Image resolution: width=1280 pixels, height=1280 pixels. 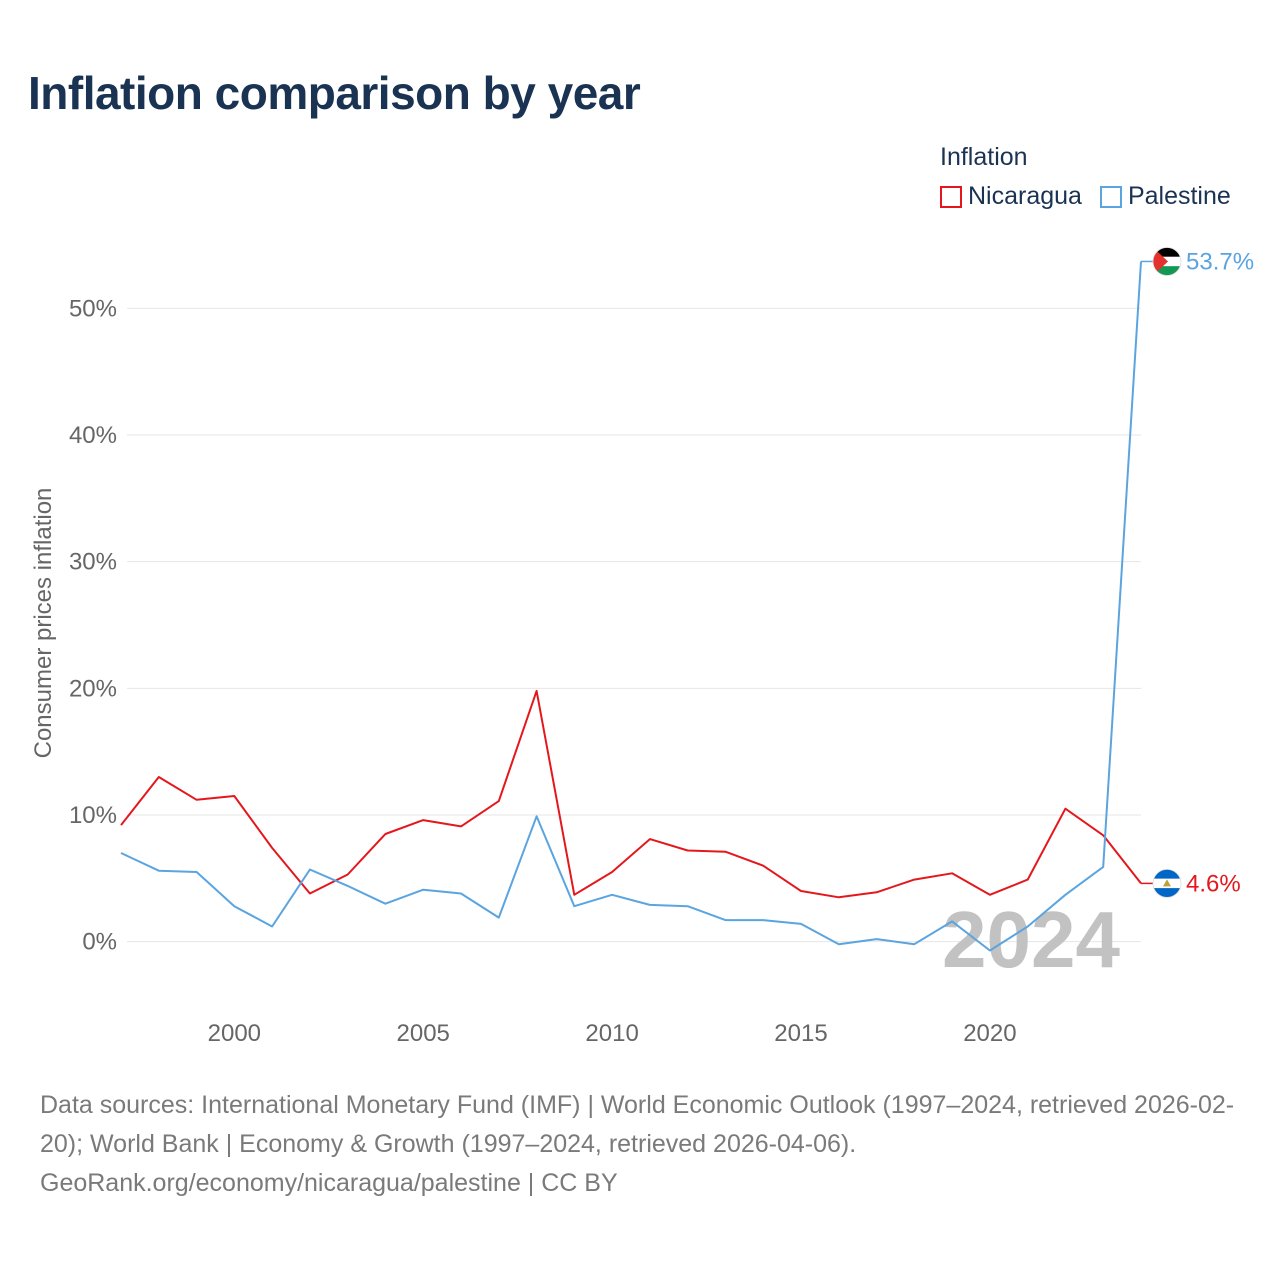 I want to click on legend-label-palestine: Palestine, so click(x=1179, y=196).